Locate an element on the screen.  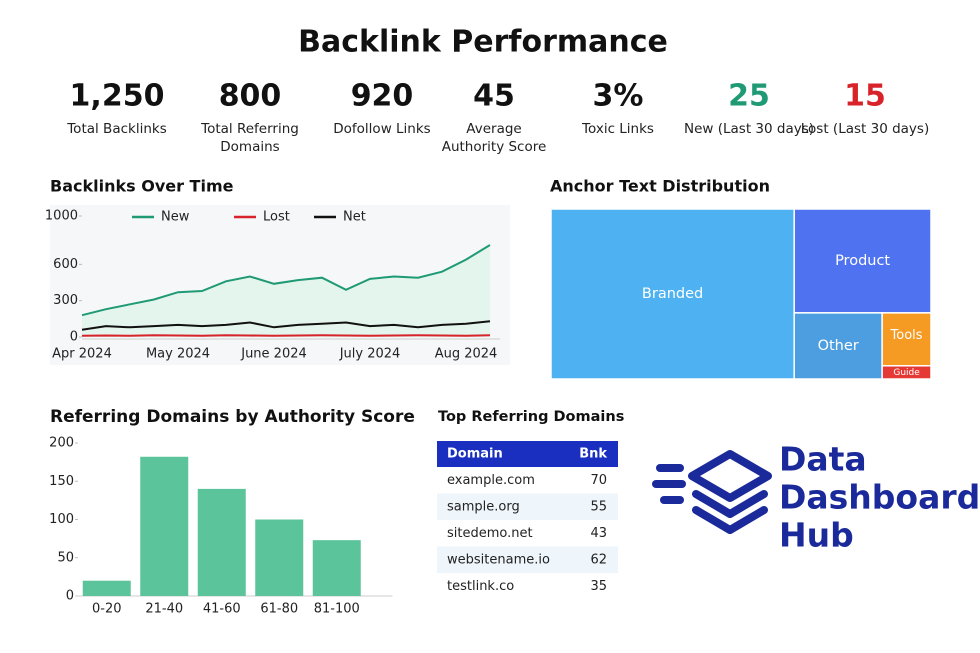
kpi-value: 45 is located at coordinates (494, 96).